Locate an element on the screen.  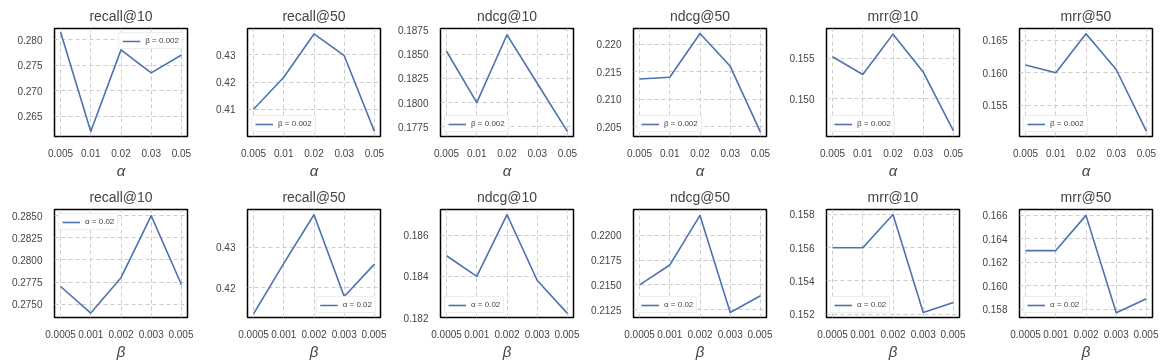
y-tick-label: 0.205 is located at coordinates (609, 127).